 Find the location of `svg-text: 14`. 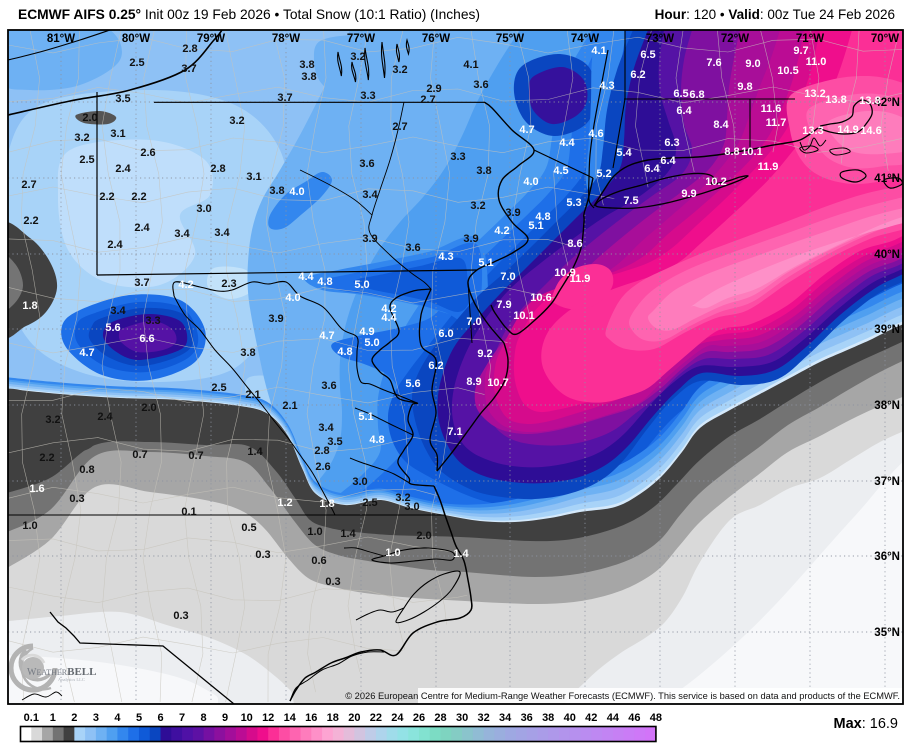

svg-text: 14 is located at coordinates (290, 718).